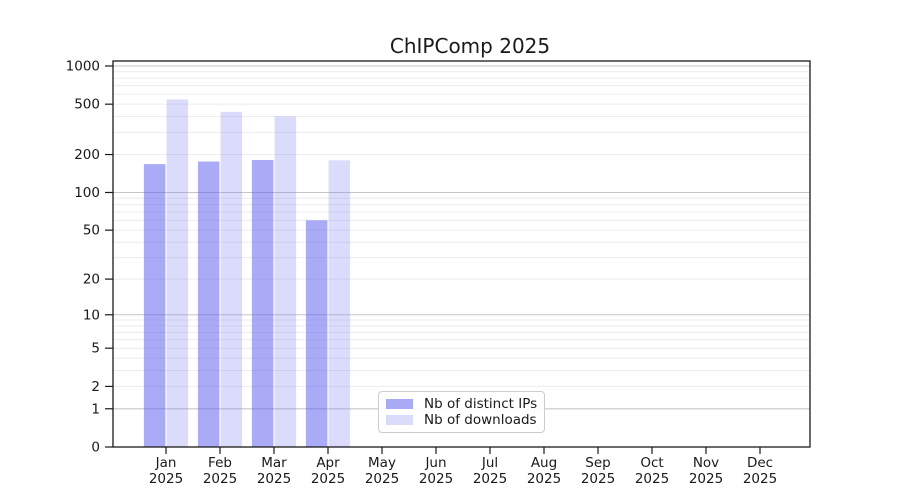  What do you see at coordinates (760, 463) in the screenshot?
I see `x-tick-month: Dec` at bounding box center [760, 463].